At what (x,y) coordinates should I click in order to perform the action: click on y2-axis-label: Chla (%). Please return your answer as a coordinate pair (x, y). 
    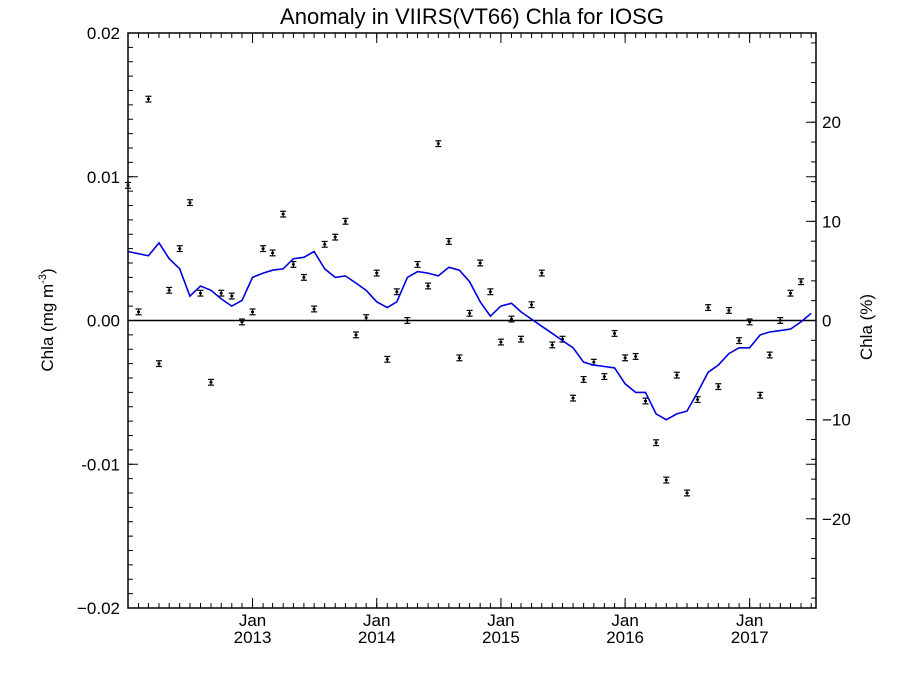
    Looking at the image, I should click on (866, 327).